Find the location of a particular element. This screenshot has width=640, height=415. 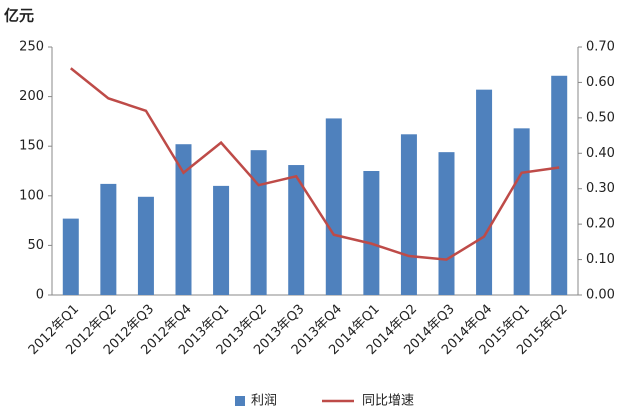

y-tick-label: 250 is located at coordinates (31, 47).